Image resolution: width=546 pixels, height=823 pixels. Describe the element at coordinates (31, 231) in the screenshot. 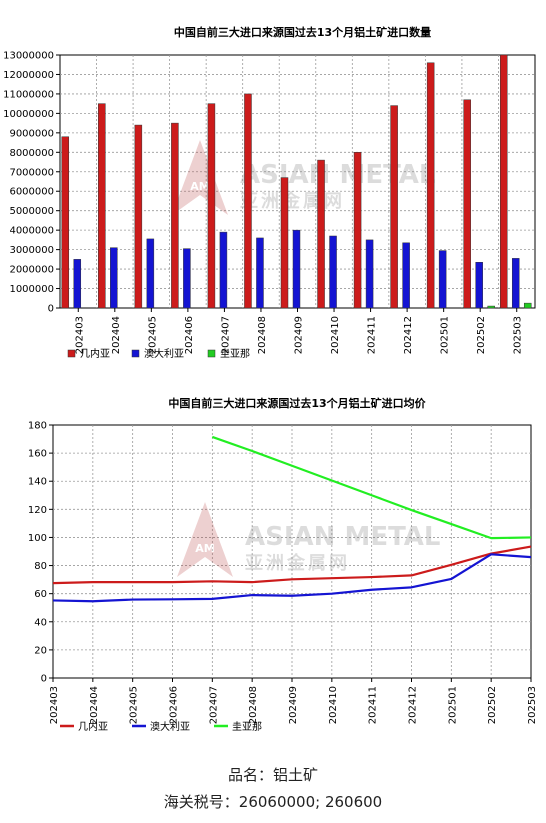

I see `y-tick-label: 4000000` at that location.